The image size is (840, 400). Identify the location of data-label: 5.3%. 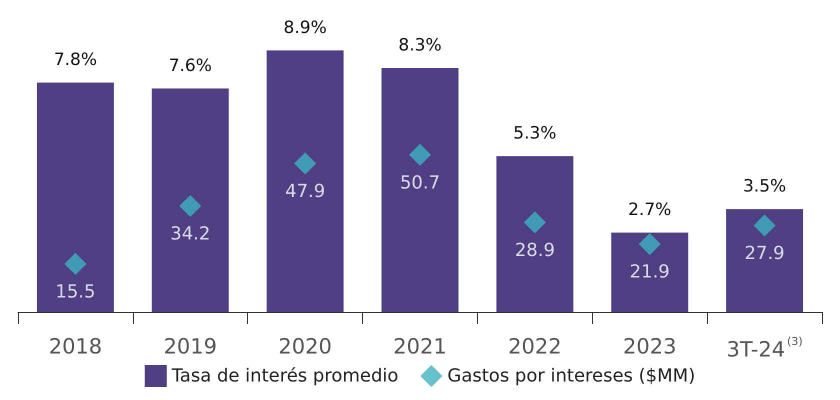
(534, 134).